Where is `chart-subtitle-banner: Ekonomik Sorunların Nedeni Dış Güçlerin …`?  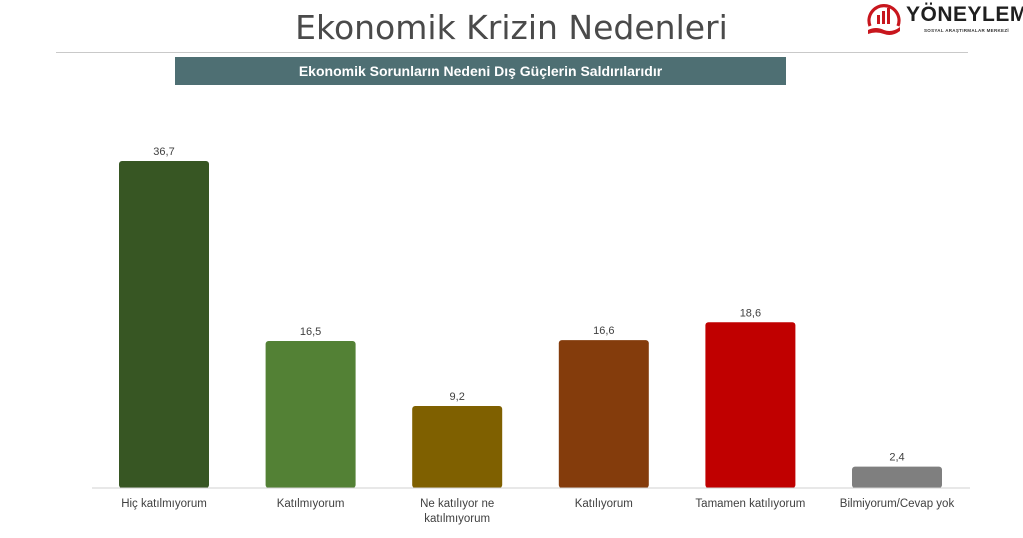
chart-subtitle-banner: Ekonomik Sorunların Nedeni Dış Güçlerin … is located at coordinates (480, 71).